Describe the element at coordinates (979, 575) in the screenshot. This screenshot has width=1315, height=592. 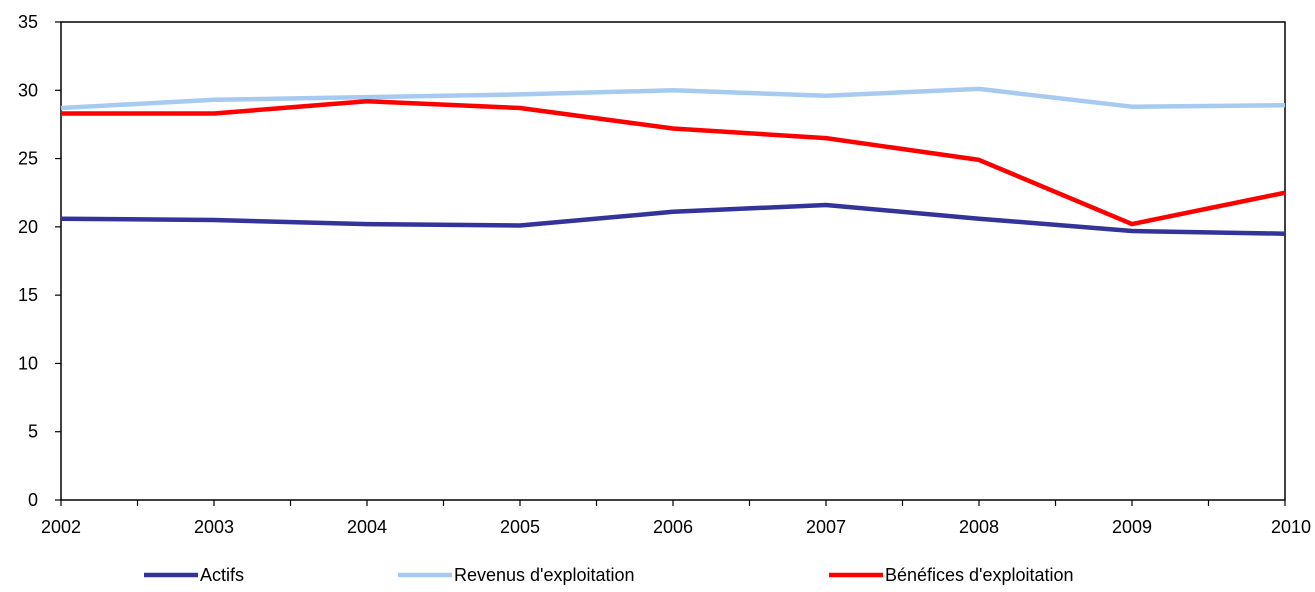
I see `legend-label: Bénéfices d'exploitation` at that location.